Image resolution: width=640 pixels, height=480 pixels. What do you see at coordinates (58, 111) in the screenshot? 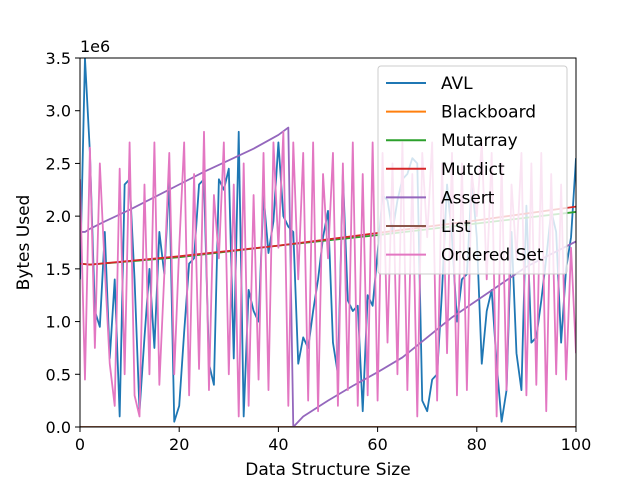
I see `y-tick-label: 3.0` at bounding box center [58, 111].